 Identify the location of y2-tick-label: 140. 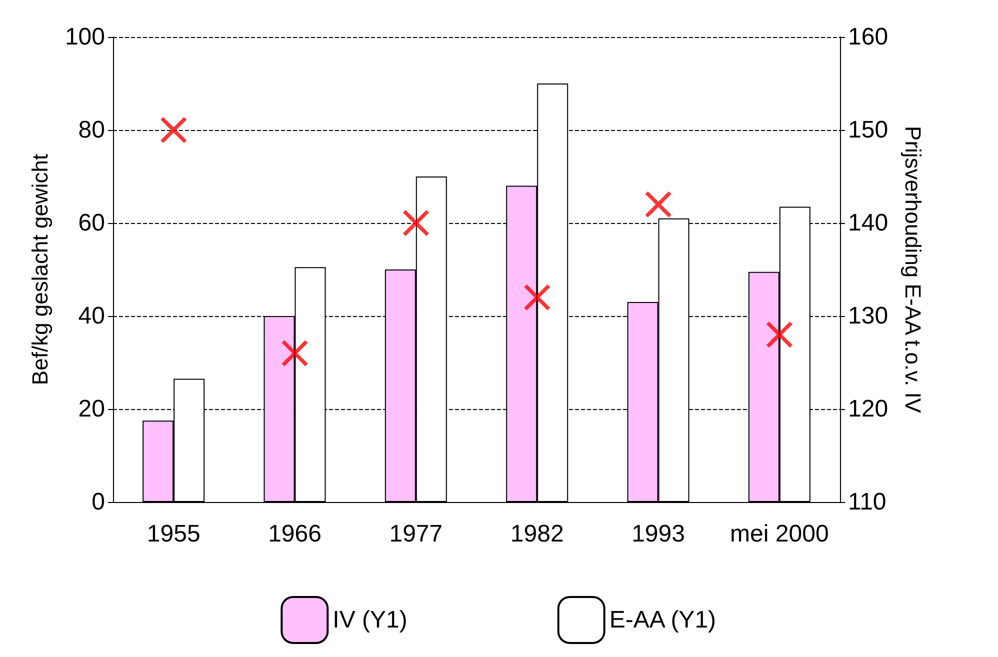
(868, 223).